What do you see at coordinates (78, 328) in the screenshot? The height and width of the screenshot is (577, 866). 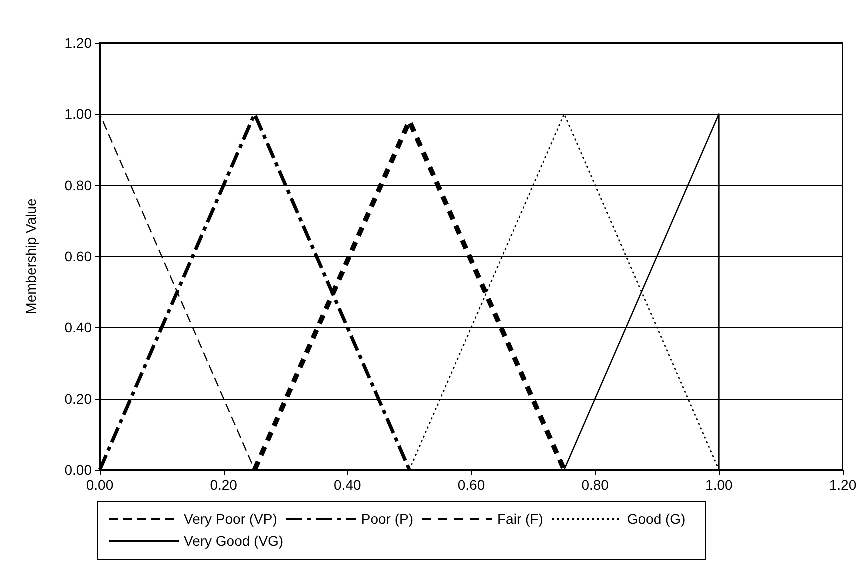 I see `y-tick-label: 0.40` at bounding box center [78, 328].